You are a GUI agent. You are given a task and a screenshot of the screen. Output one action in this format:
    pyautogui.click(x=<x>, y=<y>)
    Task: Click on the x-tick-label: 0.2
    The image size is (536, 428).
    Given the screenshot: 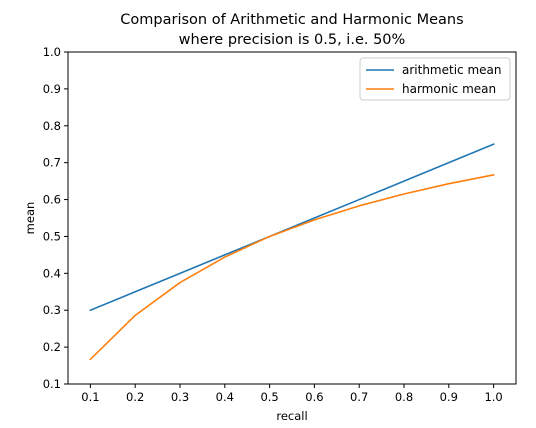 What is the action you would take?
    pyautogui.click(x=135, y=397)
    